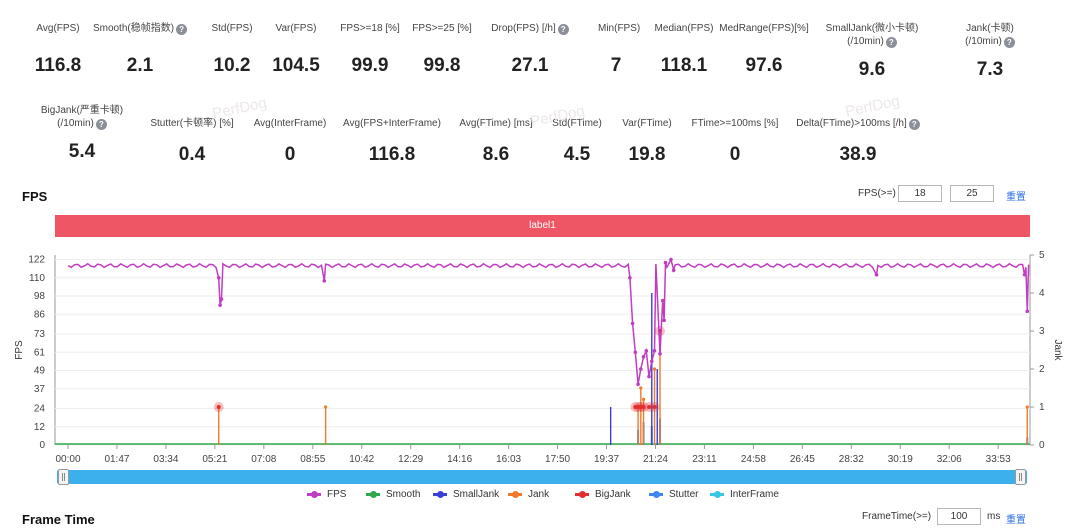 This screenshot has width=1080, height=531. What do you see at coordinates (496, 123) in the screenshot?
I see `stat-label-text: Avg(FTime) [ms]` at bounding box center [496, 123].